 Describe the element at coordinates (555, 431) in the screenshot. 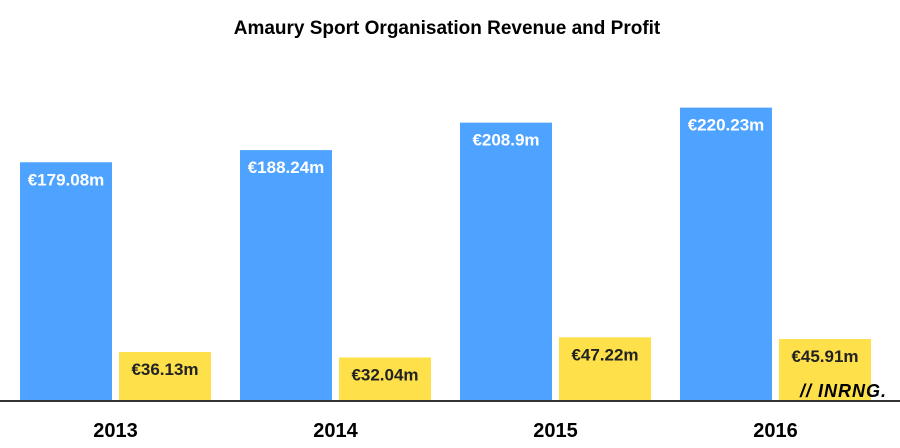

I see `x-tick-label-2015: 2015` at that location.